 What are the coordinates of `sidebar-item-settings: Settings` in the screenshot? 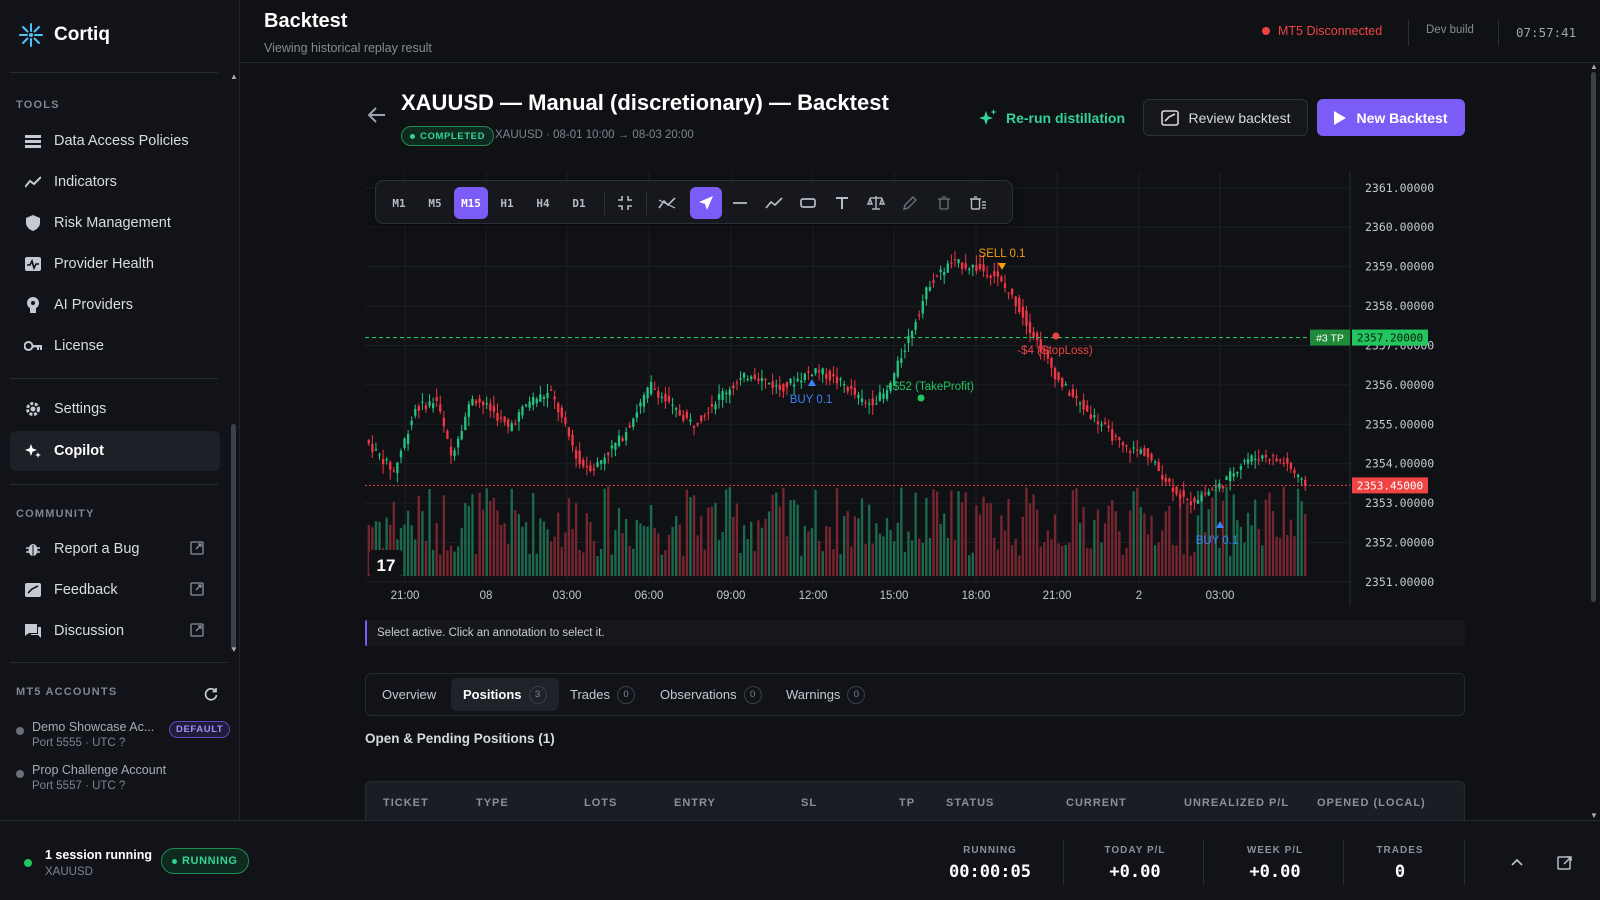 It's located at (115, 409).